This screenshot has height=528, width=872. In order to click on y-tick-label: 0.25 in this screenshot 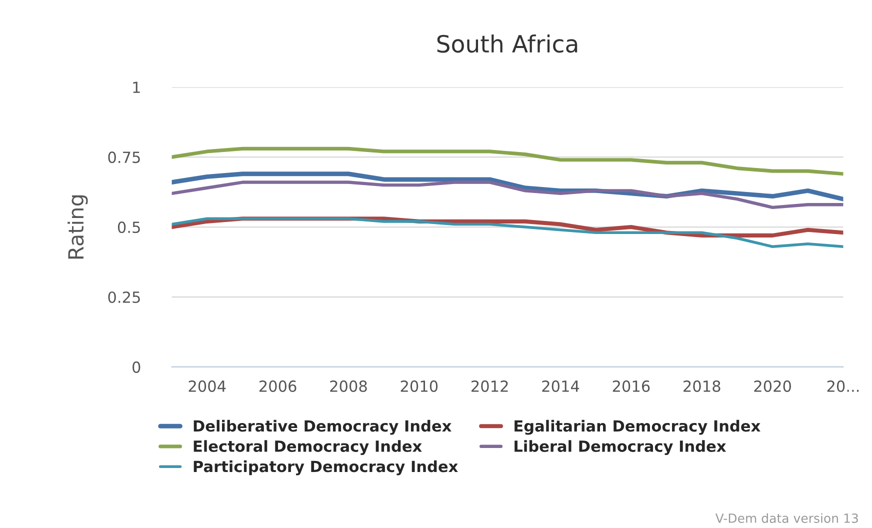, I will do `click(124, 297)`.